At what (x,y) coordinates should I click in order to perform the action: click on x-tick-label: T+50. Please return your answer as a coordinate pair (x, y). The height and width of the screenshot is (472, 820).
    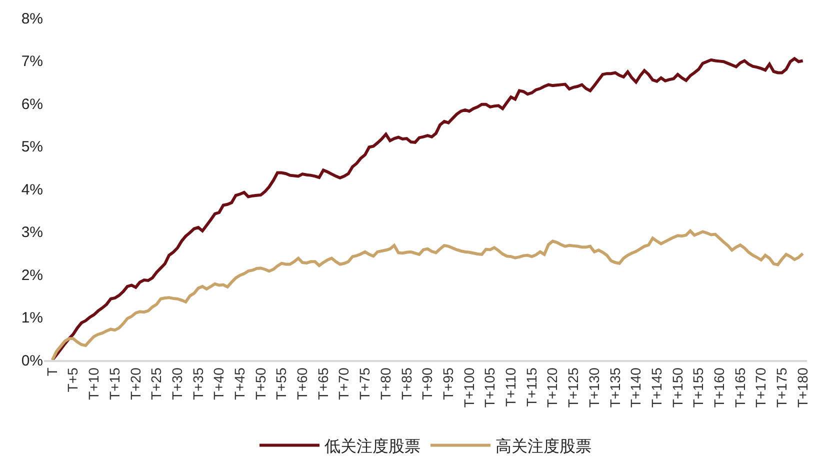
    Looking at the image, I should click on (260, 383).